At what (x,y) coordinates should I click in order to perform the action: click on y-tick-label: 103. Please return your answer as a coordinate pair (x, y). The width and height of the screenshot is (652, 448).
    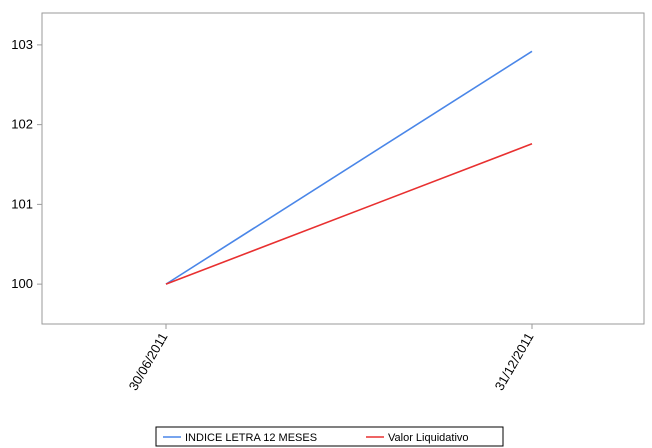
    Looking at the image, I should click on (22, 44).